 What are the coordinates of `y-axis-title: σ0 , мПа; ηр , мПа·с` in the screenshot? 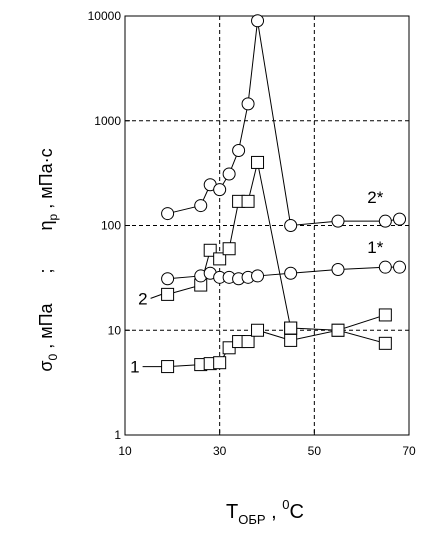 It's located at (48, 259).